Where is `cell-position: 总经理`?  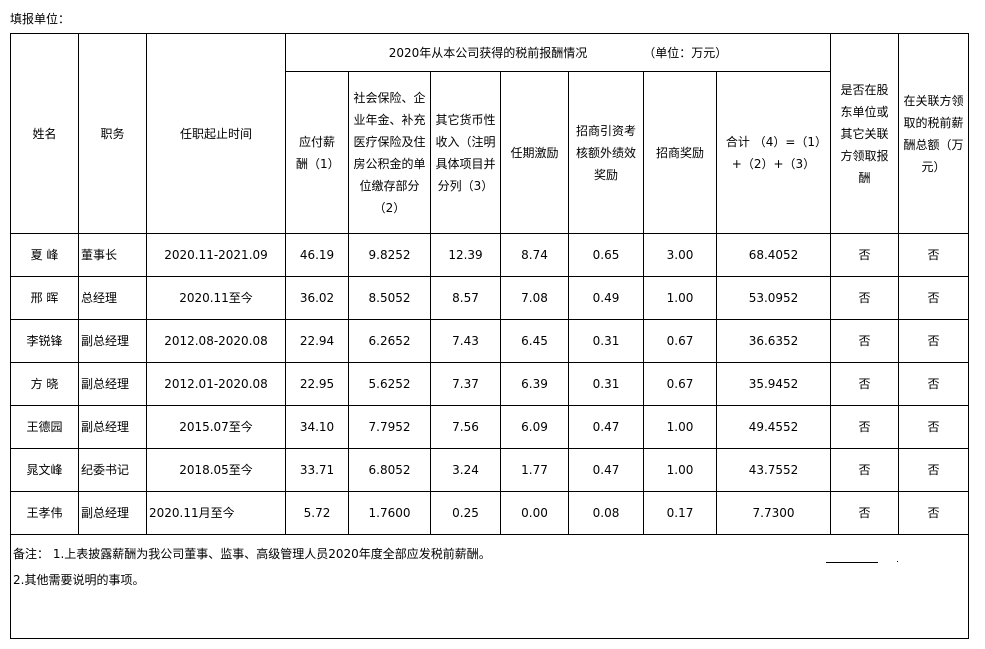
cell-position: 总经理 is located at coordinates (112, 298).